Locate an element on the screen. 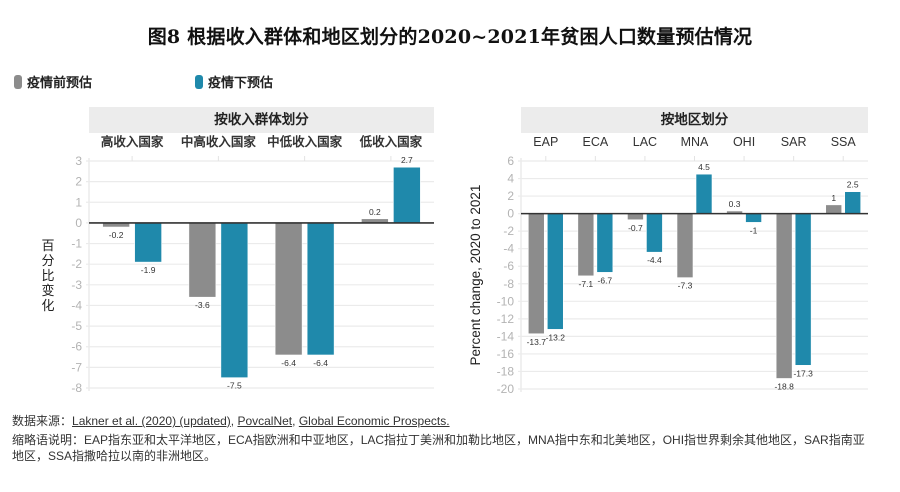 The image size is (900, 492). panel-header-region: 按地区划分 is located at coordinates (694, 120).